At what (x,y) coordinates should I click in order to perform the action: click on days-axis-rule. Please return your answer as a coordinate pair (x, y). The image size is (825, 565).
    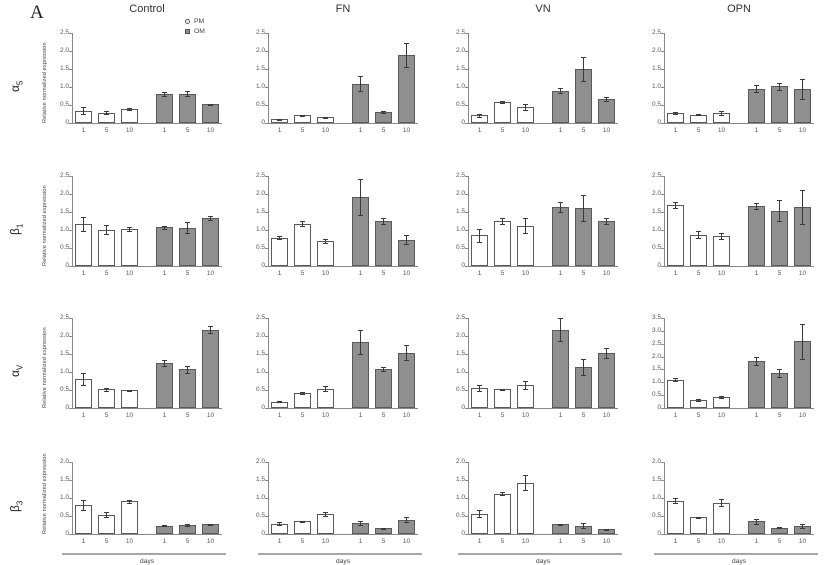
    Looking at the image, I should click on (736, 554).